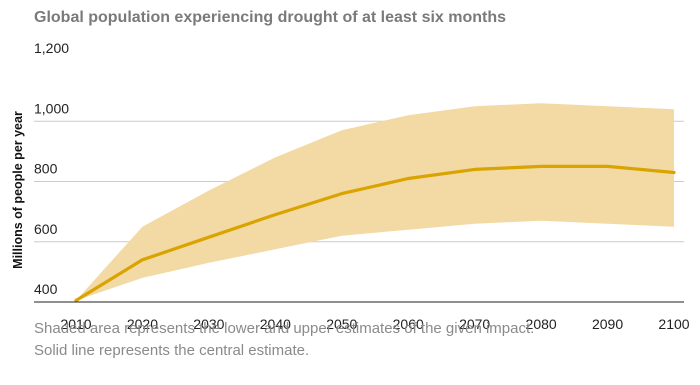 The image size is (700, 385). I want to click on x-tick-label: 2100, so click(673, 324).